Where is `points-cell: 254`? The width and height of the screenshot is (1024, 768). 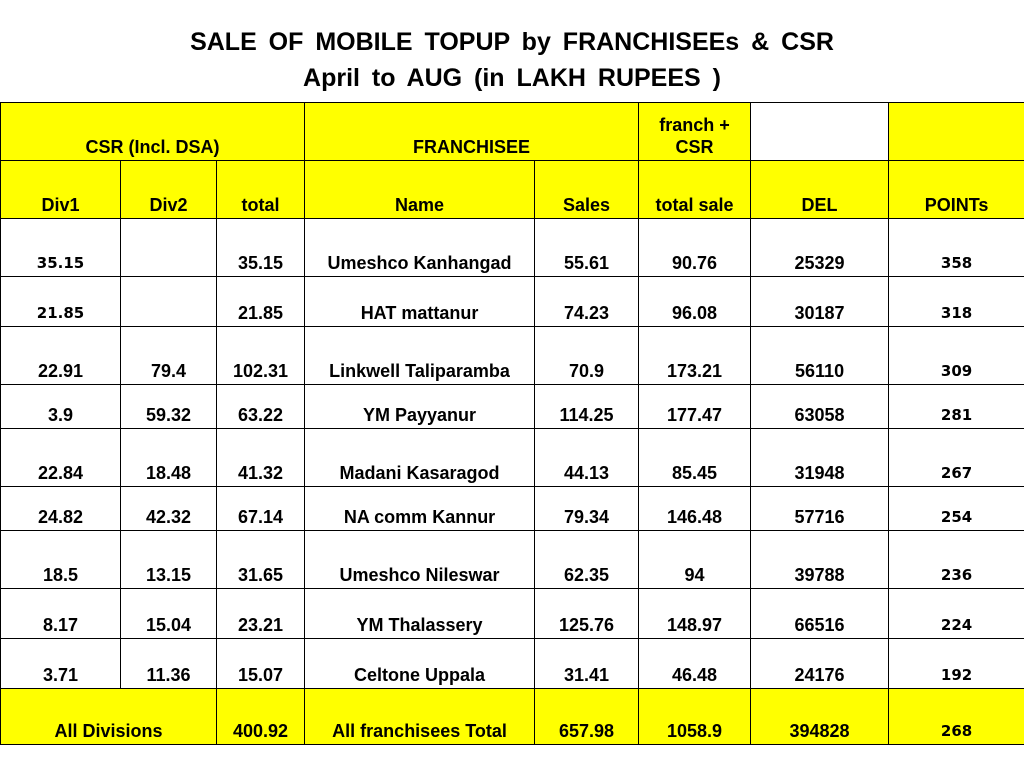 points-cell: 254 is located at coordinates (956, 508).